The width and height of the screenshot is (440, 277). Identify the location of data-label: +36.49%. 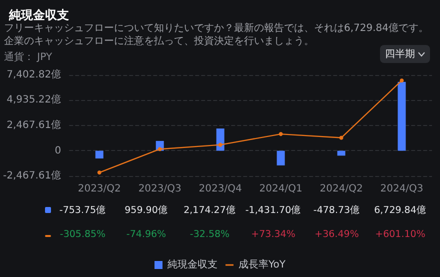
(337, 234).